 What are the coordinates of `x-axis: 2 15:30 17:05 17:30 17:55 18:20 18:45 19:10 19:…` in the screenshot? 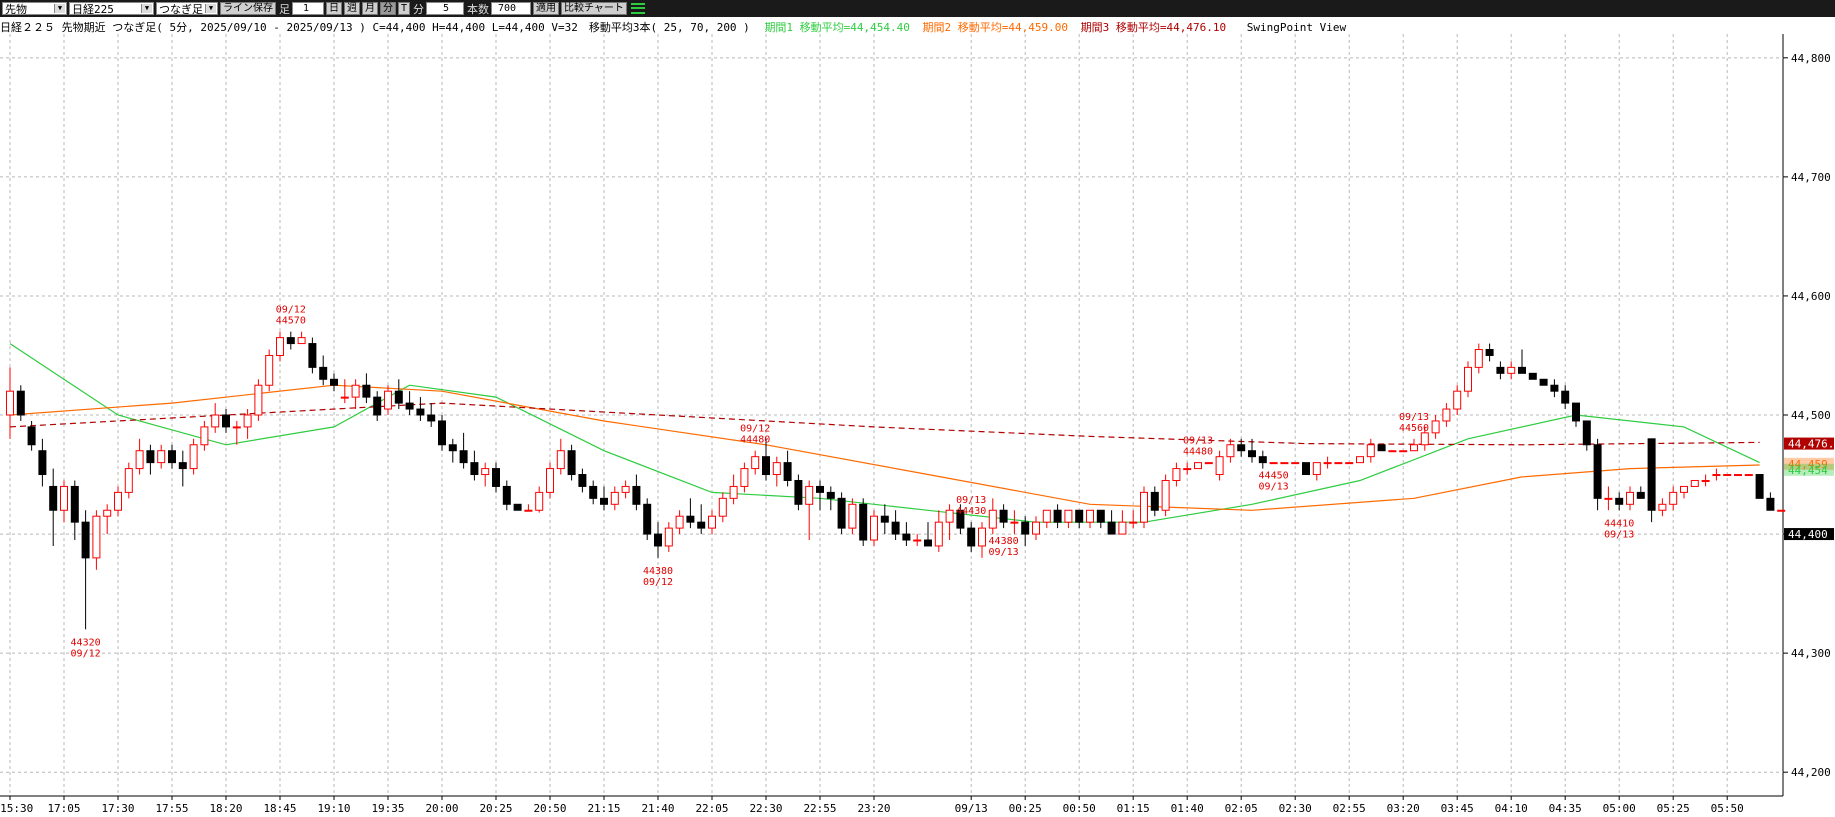 It's located at (872, 805).